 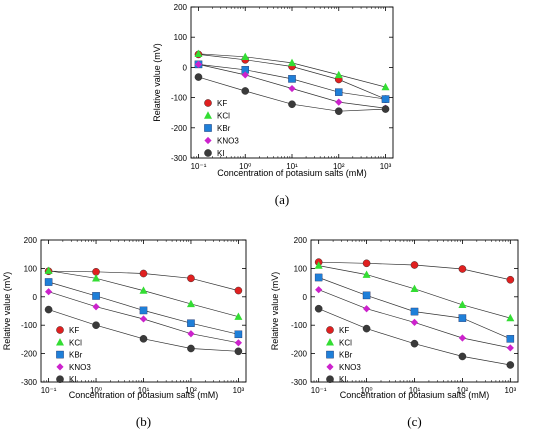 I want to click on panel-label: (a), so click(x=282, y=199).